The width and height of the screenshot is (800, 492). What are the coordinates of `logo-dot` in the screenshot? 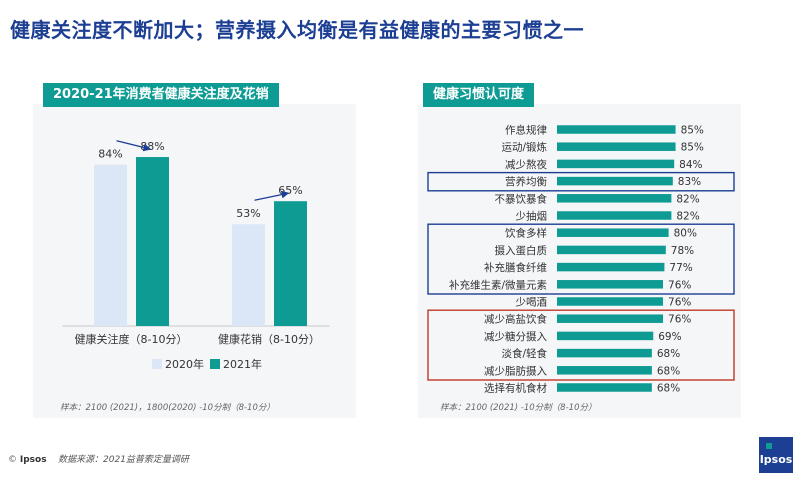 It's located at (769, 446).